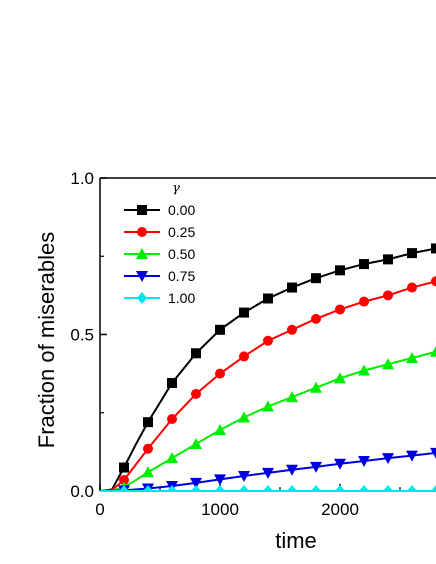 This screenshot has height=564, width=436. What do you see at coordinates (46, 340) in the screenshot?
I see `y-axis-label: Fraction of miserables` at bounding box center [46, 340].